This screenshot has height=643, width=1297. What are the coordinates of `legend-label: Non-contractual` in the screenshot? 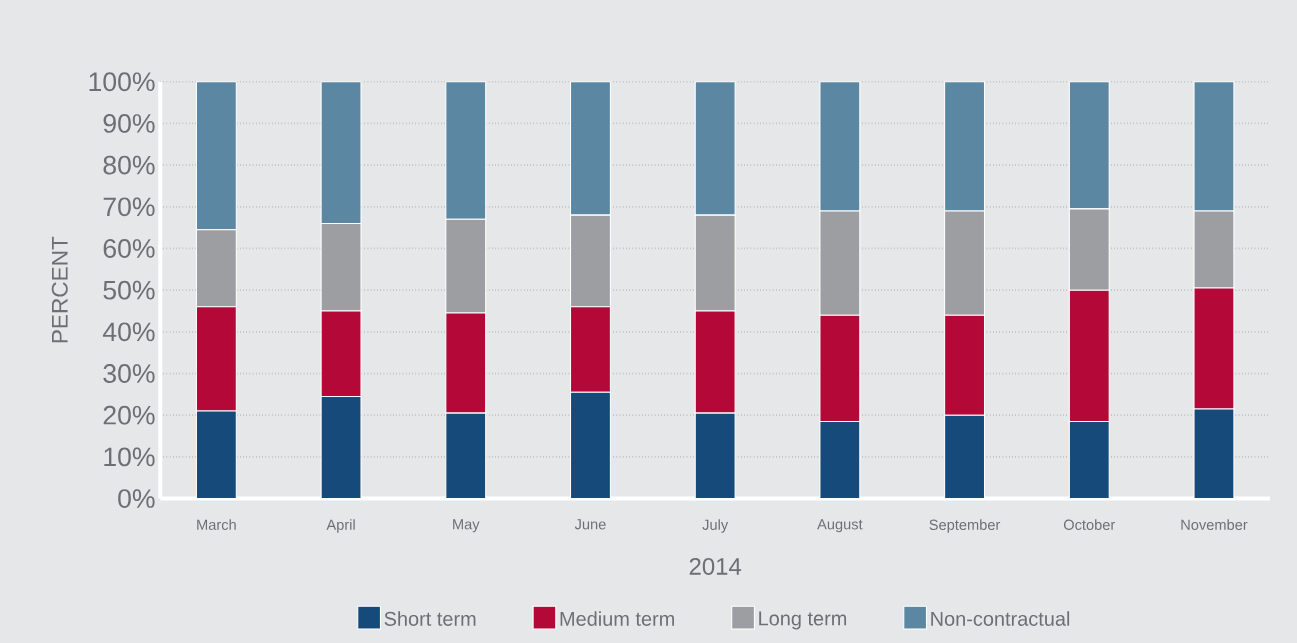 It's located at (1000, 618).